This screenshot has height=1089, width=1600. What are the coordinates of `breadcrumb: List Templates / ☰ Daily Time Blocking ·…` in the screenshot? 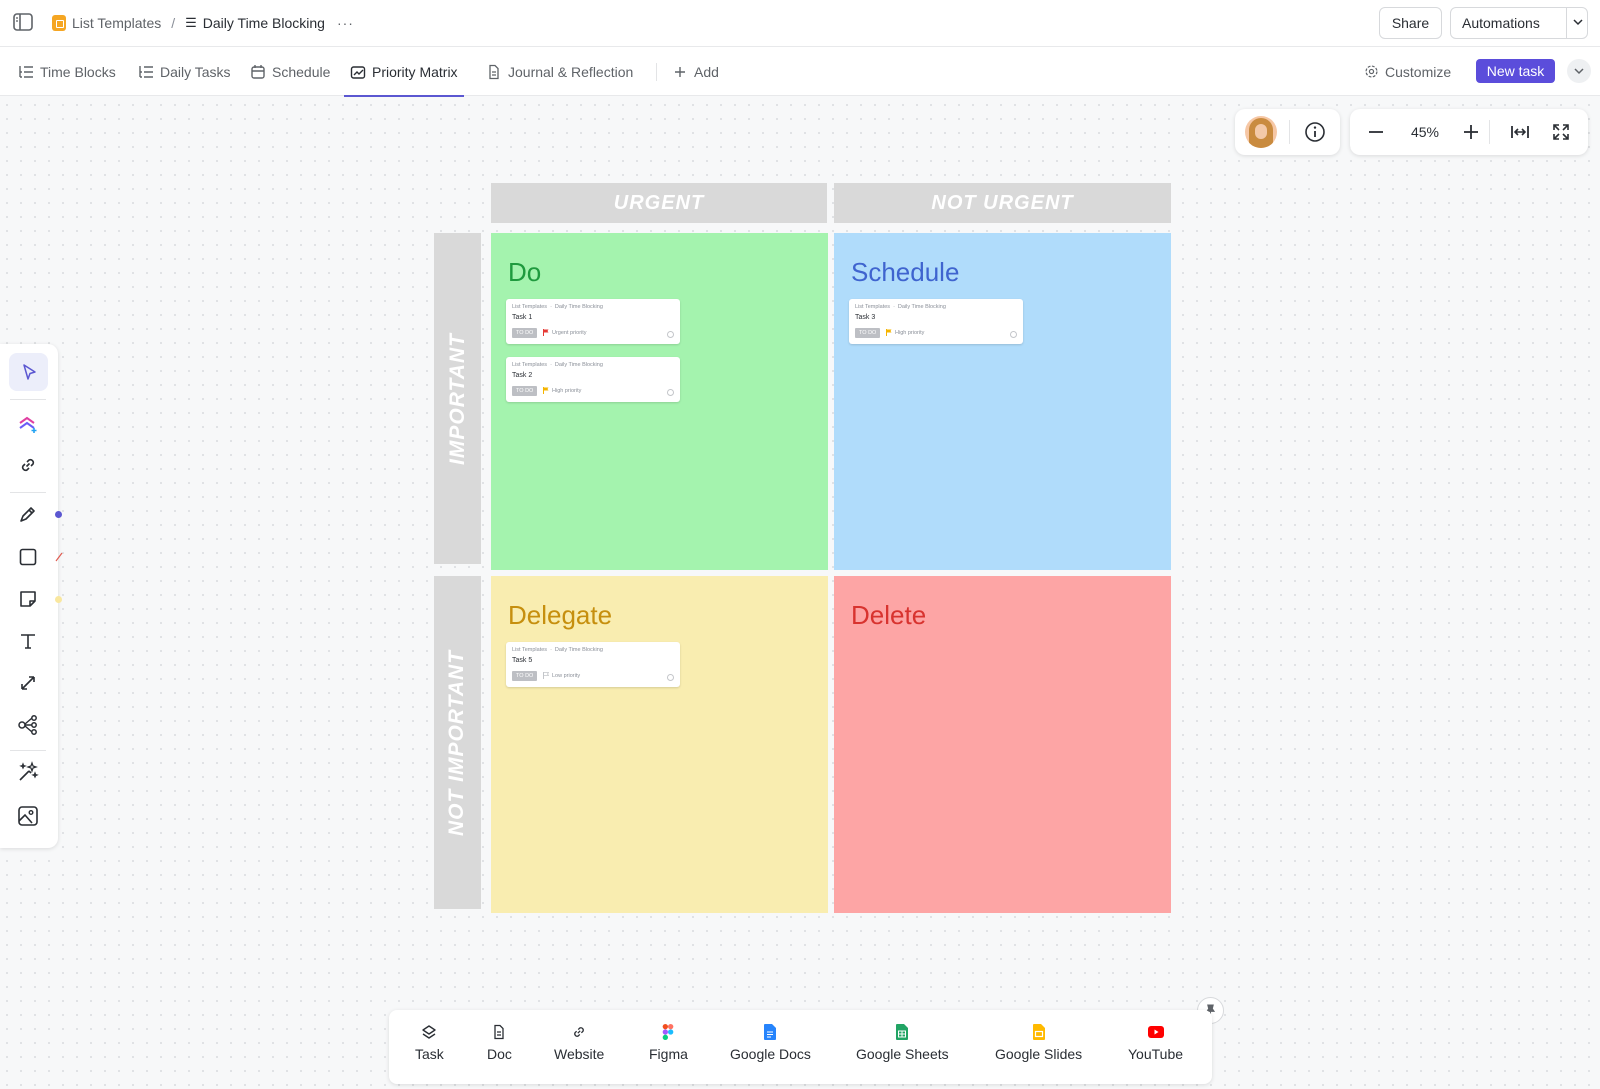 It's located at (203, 23).